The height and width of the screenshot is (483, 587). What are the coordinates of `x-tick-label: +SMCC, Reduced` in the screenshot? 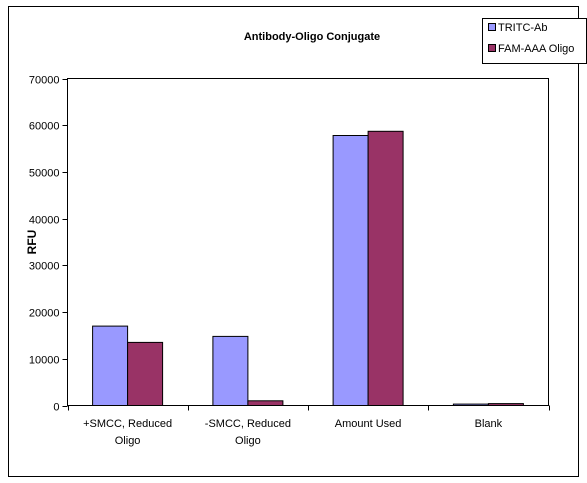 It's located at (127, 424).